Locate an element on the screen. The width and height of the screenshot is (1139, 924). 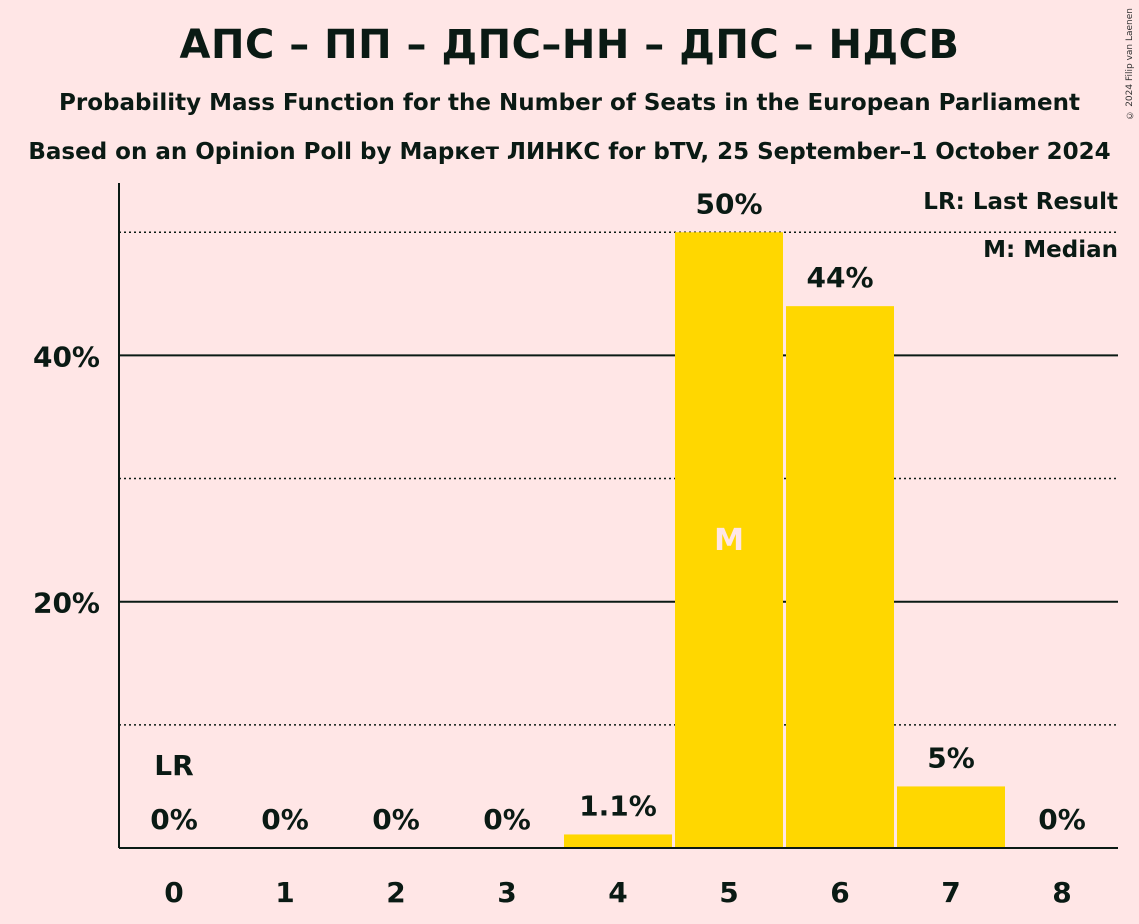
data-label: 50% is located at coordinates (728, 203).